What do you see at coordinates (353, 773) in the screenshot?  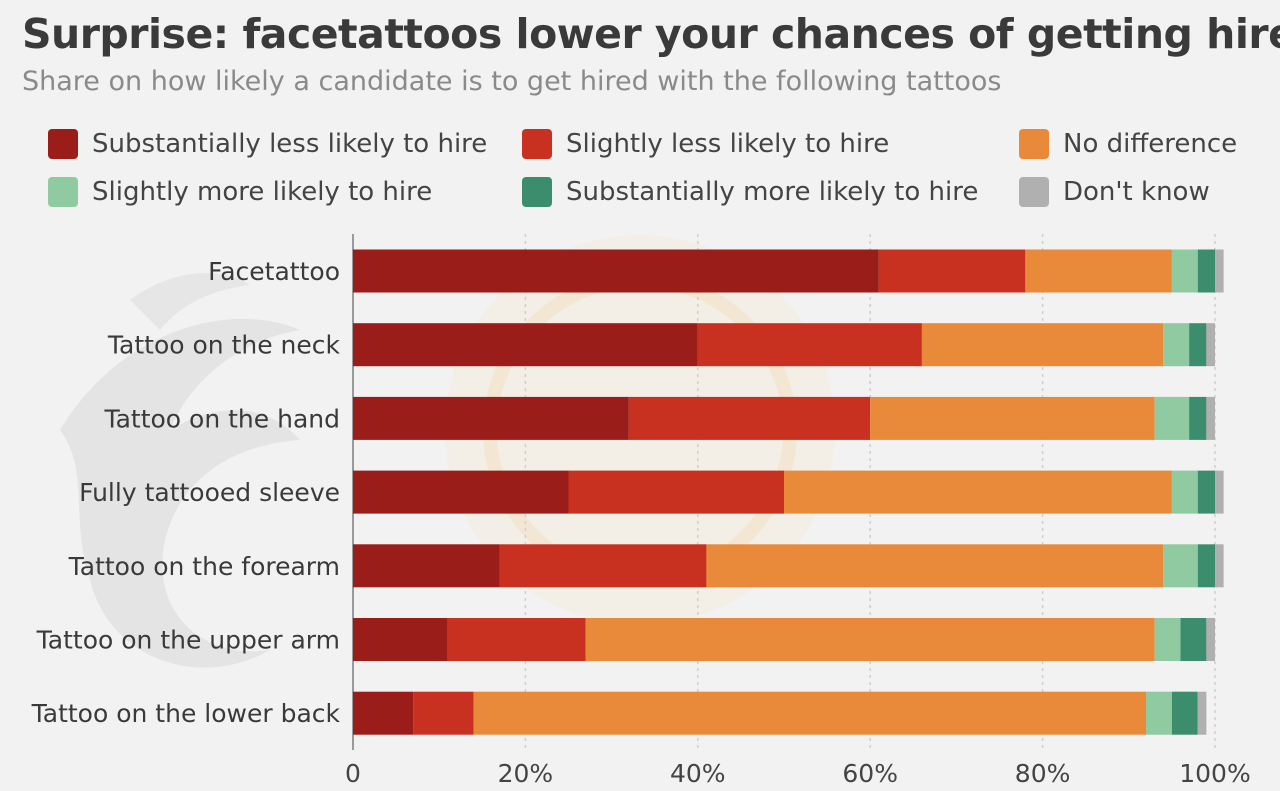 I see `x-tick-label: 0` at bounding box center [353, 773].